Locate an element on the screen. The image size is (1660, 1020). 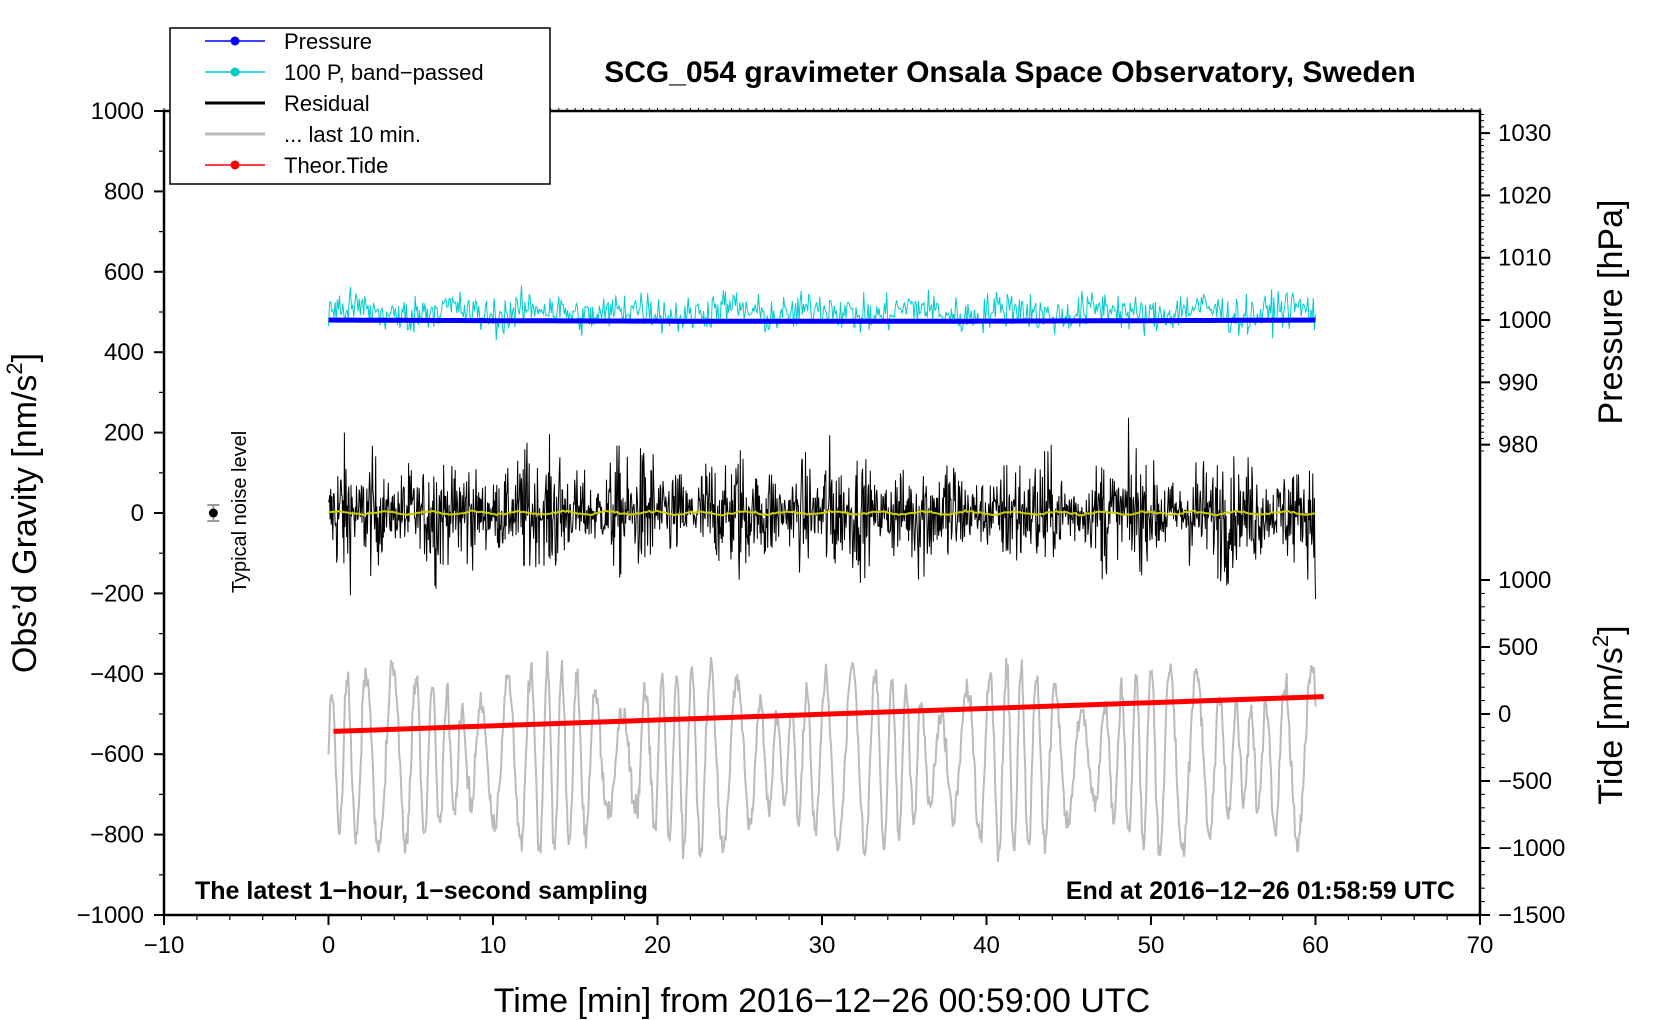
tide-tick-label: −1000 is located at coordinates (1531, 848).